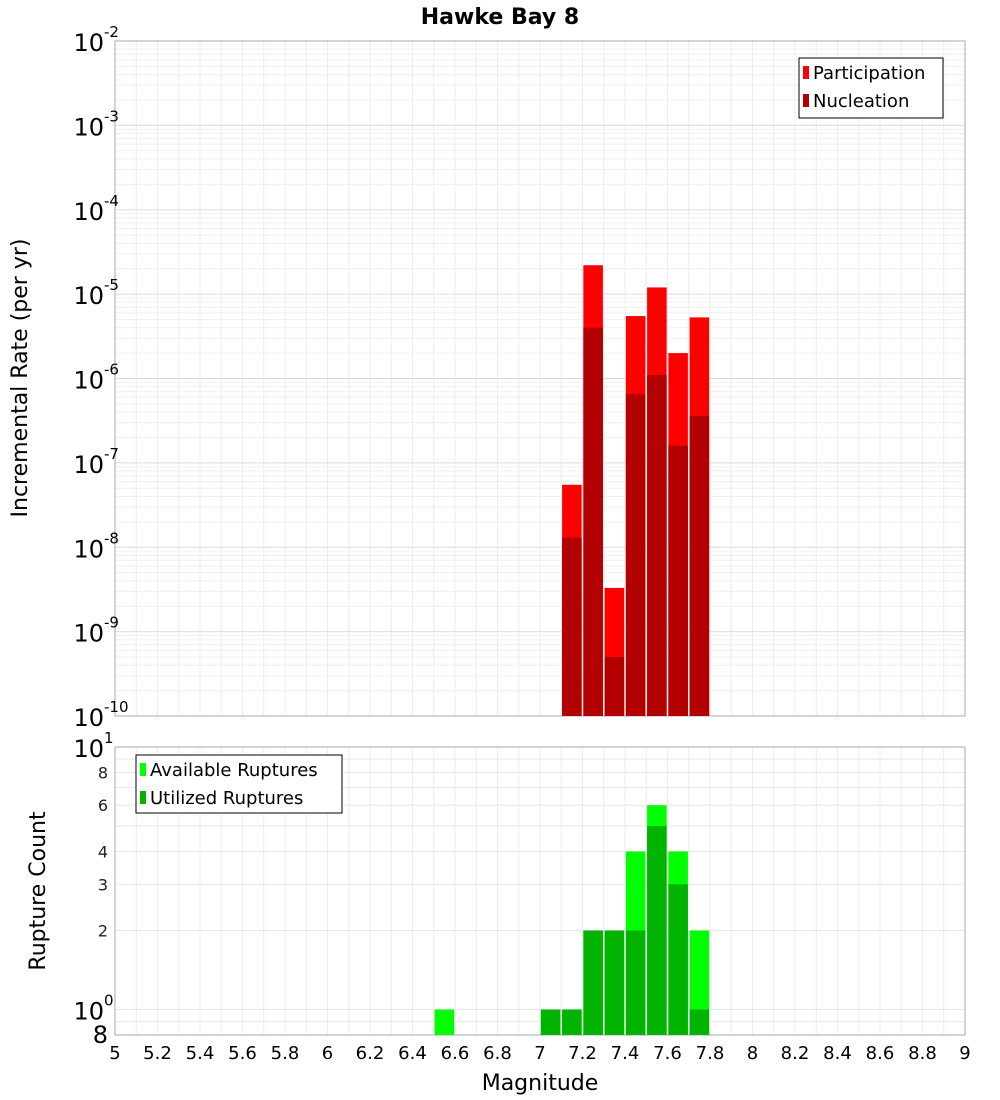 The width and height of the screenshot is (1000, 1100). I want to click on bottom-legend: Available Ruptures Utilized Ruptures, so click(239, 784).